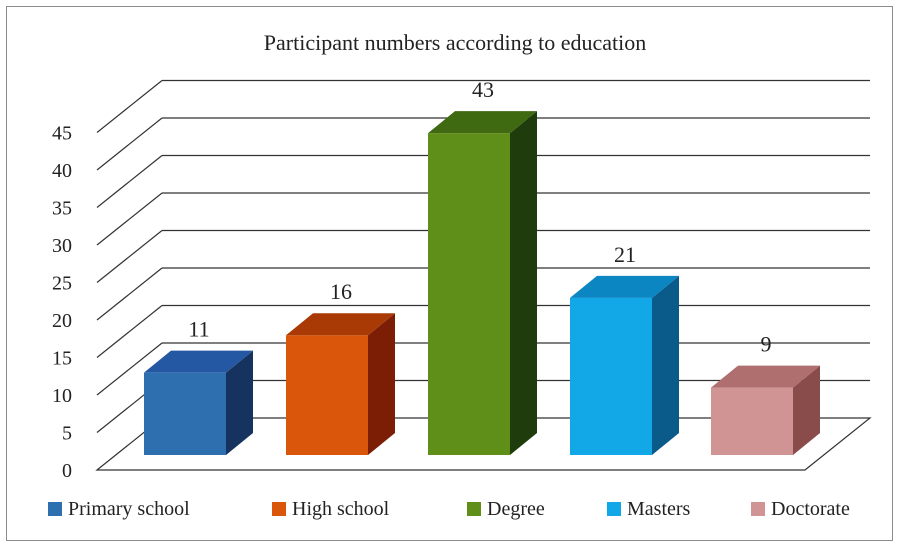 This screenshot has width=901, height=549. I want to click on legend-item: High school, so click(331, 509).